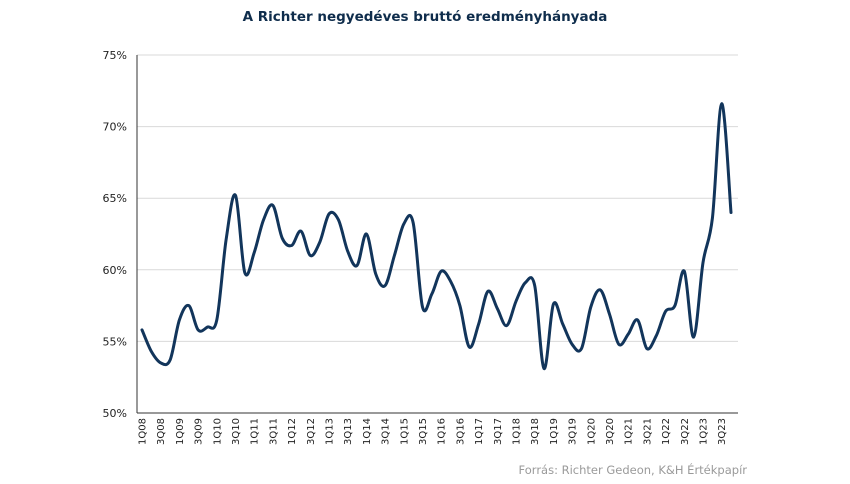 This screenshot has height=484, width=850. Describe the element at coordinates (685, 431) in the screenshot. I see `x-tick-label: 3Q22` at that location.